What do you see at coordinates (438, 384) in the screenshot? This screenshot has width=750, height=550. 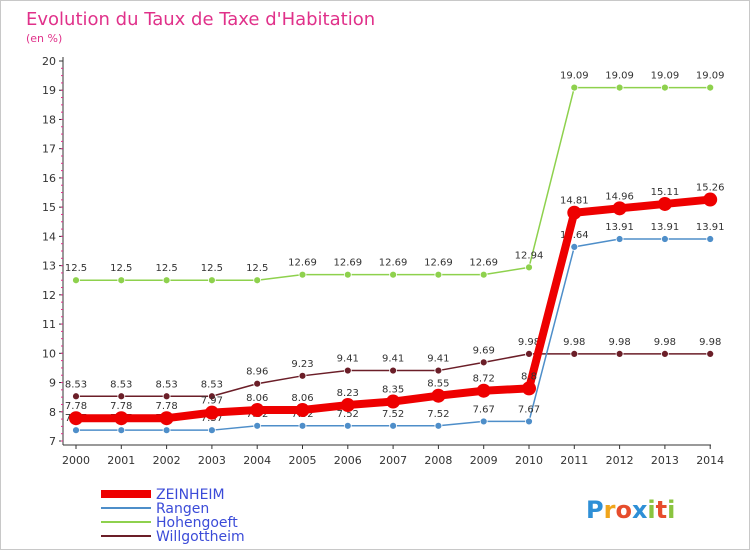 I see `data-label: 8.55` at bounding box center [438, 384].